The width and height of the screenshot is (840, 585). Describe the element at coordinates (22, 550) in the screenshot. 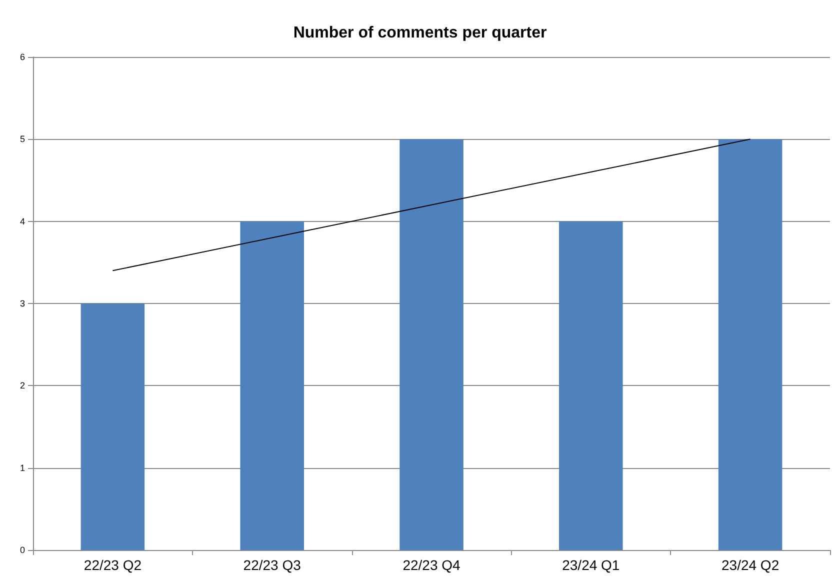

I see `y-tick-label: 0` at that location.